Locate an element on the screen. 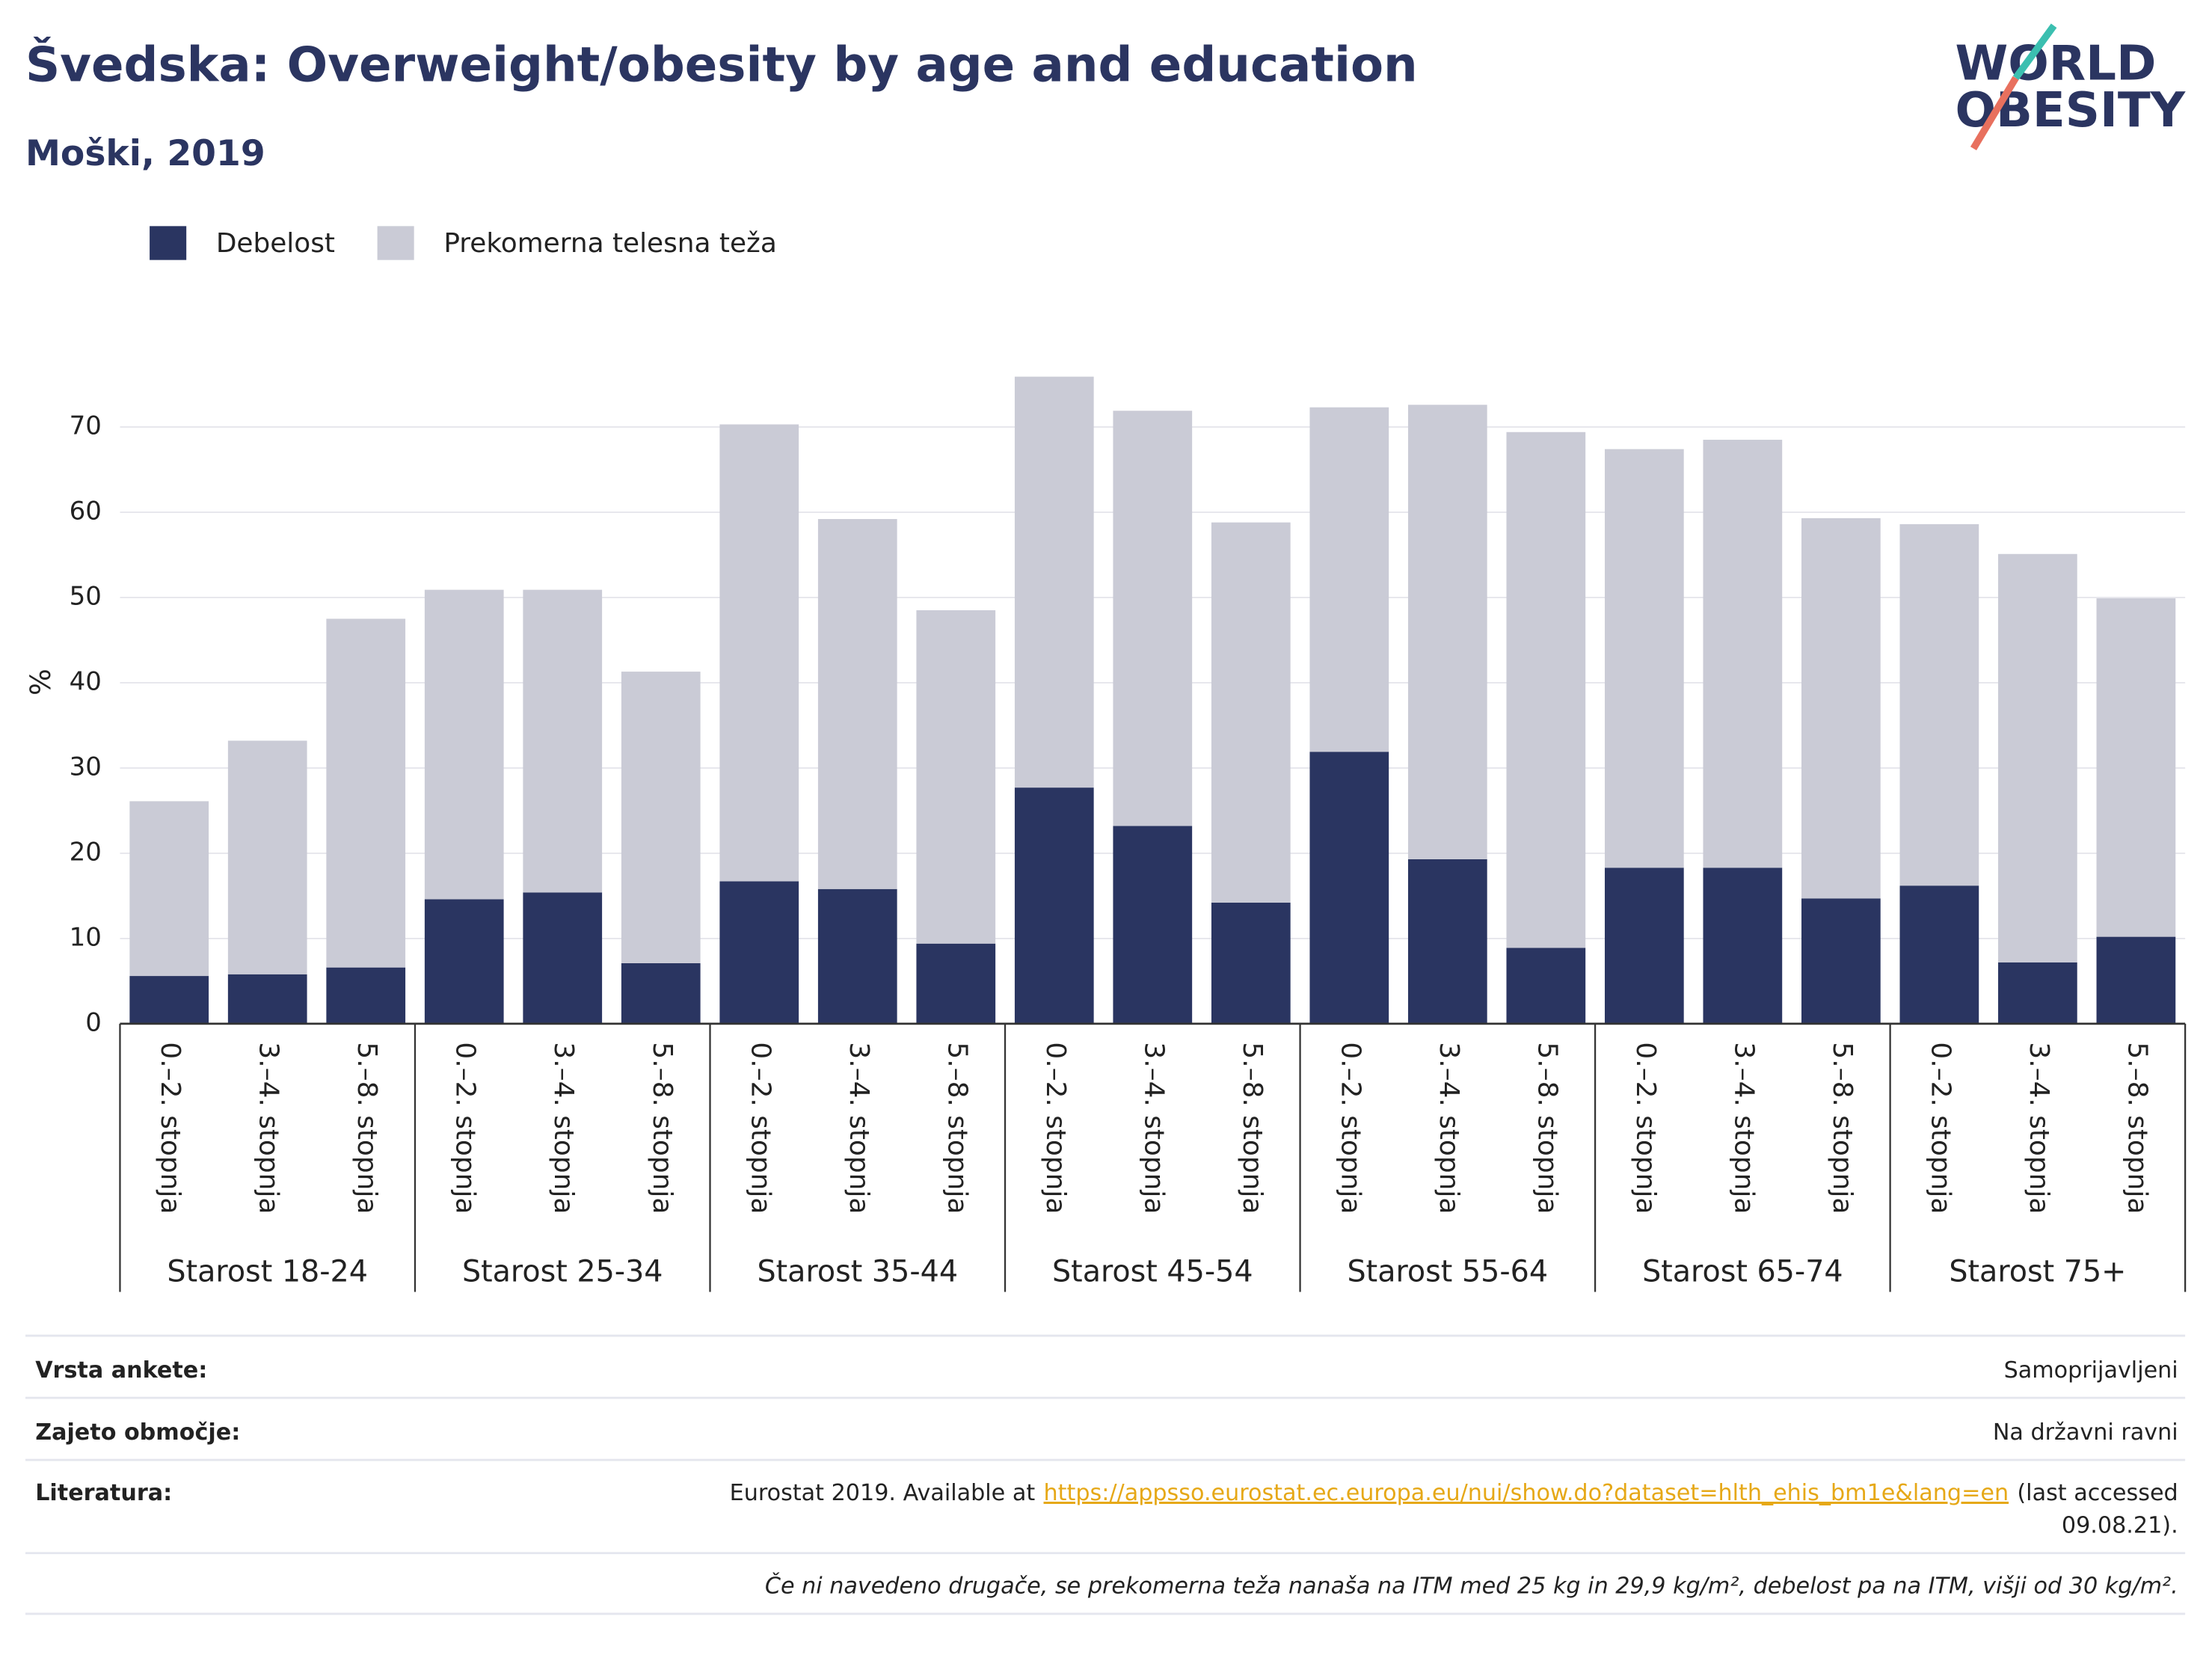 The image size is (2212, 1655). footer-text: Eurostat 2019. Available at is located at coordinates (883, 1493).